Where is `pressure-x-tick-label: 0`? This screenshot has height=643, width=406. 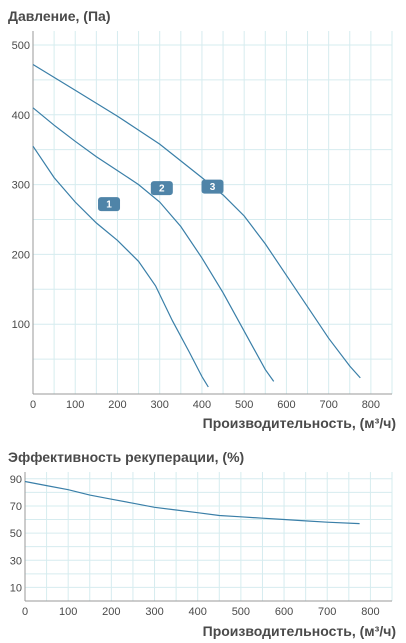
pressure-x-tick-label: 0 is located at coordinates (33, 405).